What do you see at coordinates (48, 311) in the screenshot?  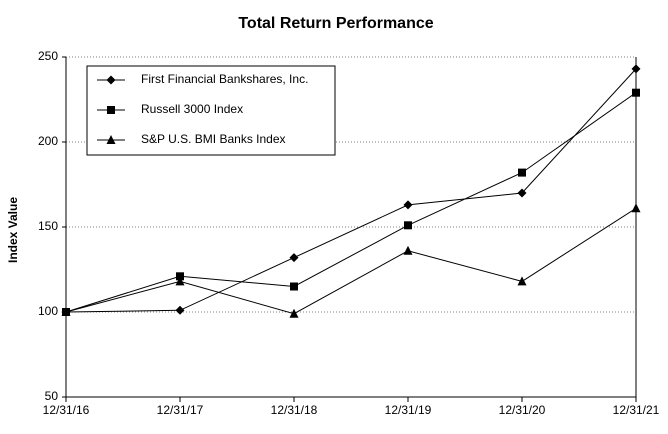 I see `y-tick-label: 100` at bounding box center [48, 311].